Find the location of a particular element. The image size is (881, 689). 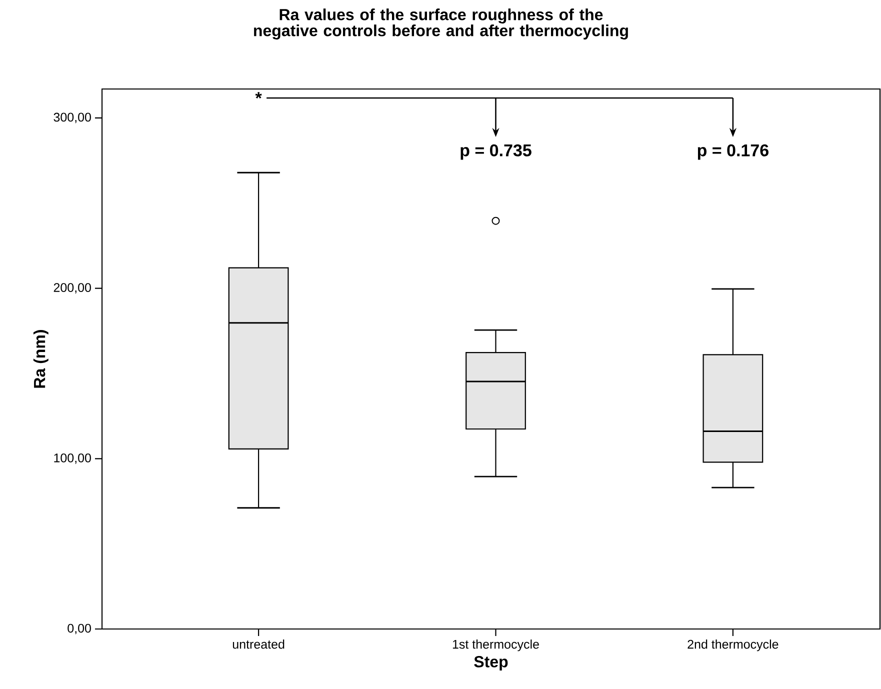

annotation: * is located at coordinates (258, 95).